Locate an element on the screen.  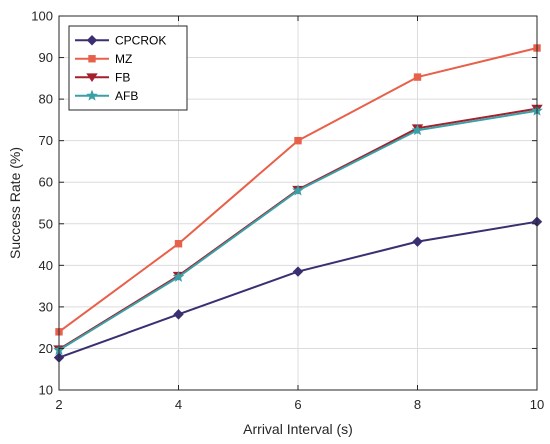
y-tick-label: 40 is located at coordinates (46, 265).